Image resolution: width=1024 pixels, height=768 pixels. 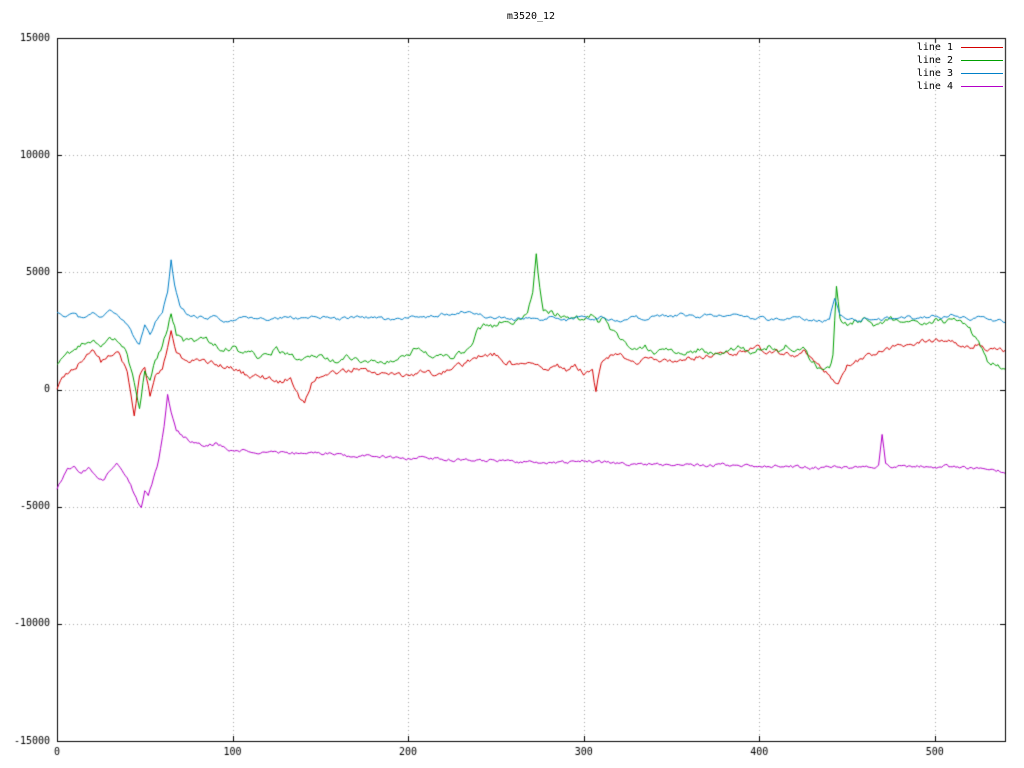 What do you see at coordinates (531, 16) in the screenshot?
I see `chart-title: m3520_12` at bounding box center [531, 16].